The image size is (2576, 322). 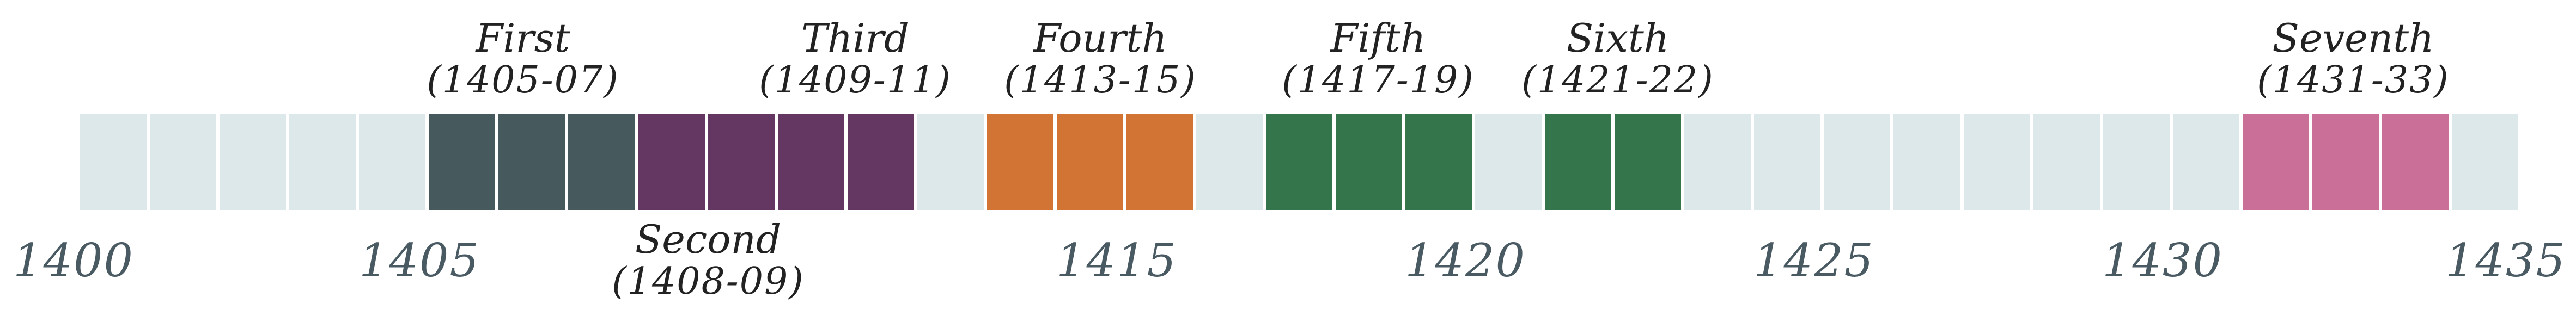 I want to click on voyage-label-seventh: Seventh (1431-33), so click(x=2354, y=58).